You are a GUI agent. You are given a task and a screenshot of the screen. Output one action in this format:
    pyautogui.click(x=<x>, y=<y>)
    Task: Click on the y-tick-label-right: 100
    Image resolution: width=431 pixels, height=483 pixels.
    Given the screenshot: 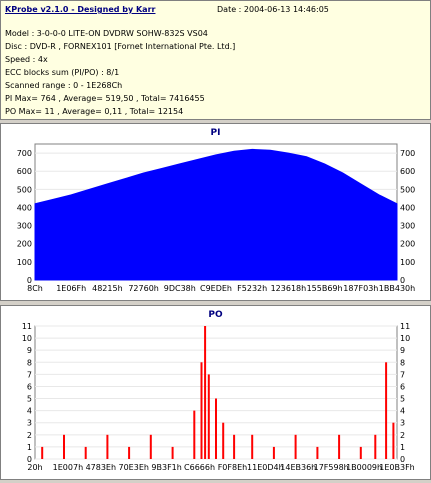 What is the action you would take?
    pyautogui.click(x=407, y=262)
    